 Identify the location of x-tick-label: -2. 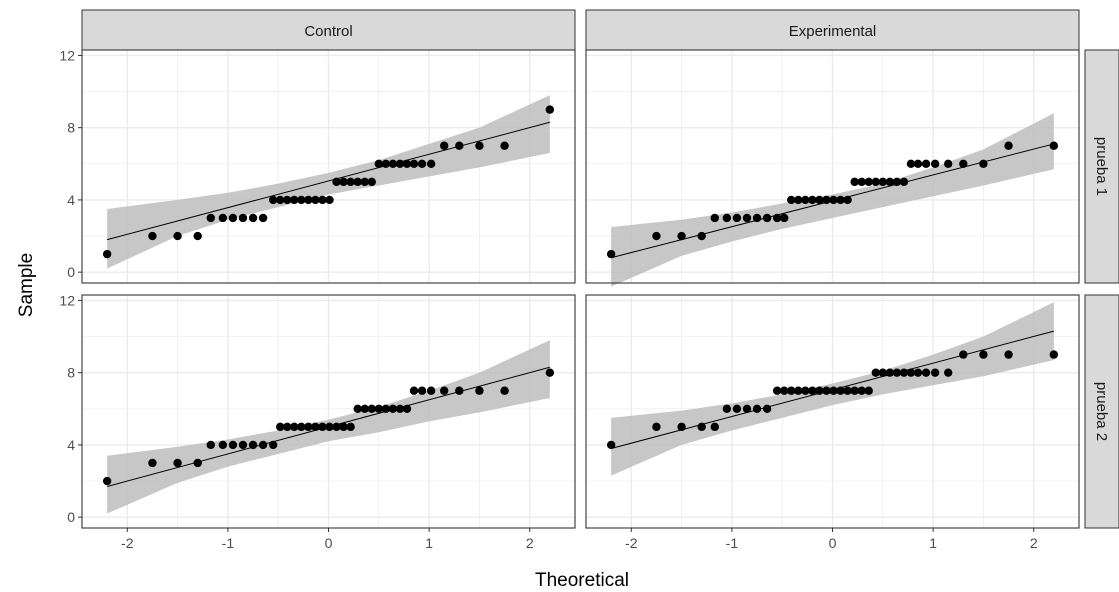
(127, 543).